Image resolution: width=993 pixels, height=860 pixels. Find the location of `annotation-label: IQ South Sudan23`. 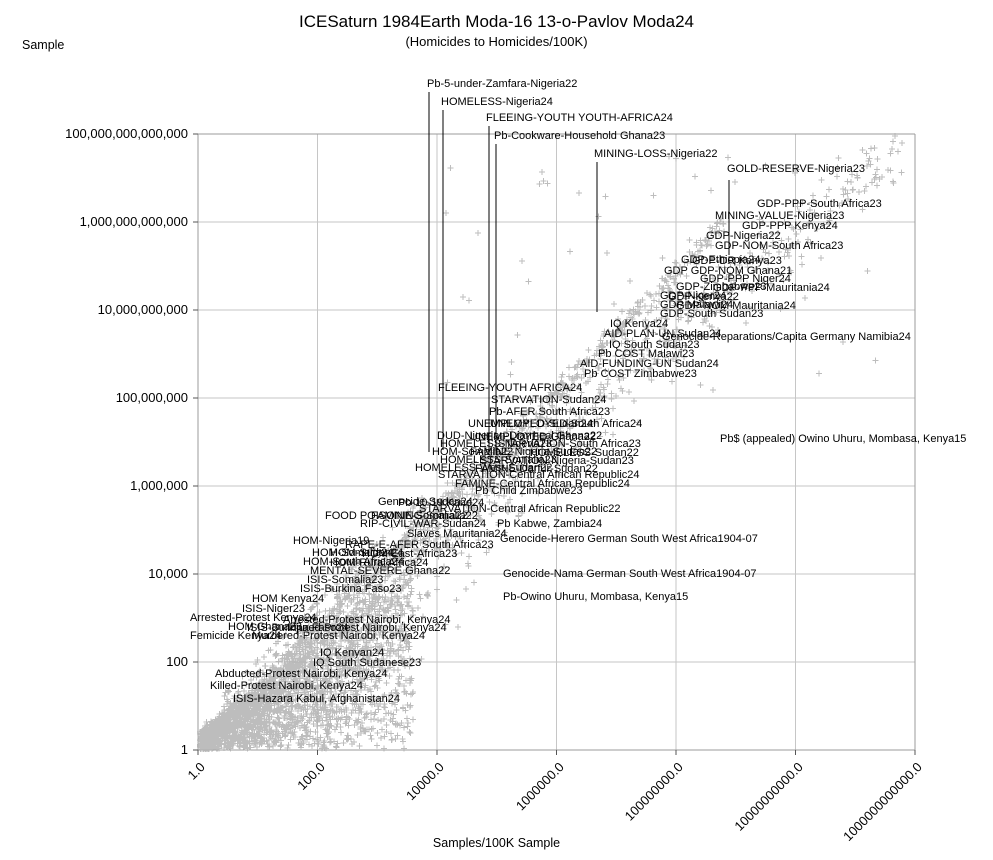

annotation-label: IQ South Sudan23 is located at coordinates (654, 345).